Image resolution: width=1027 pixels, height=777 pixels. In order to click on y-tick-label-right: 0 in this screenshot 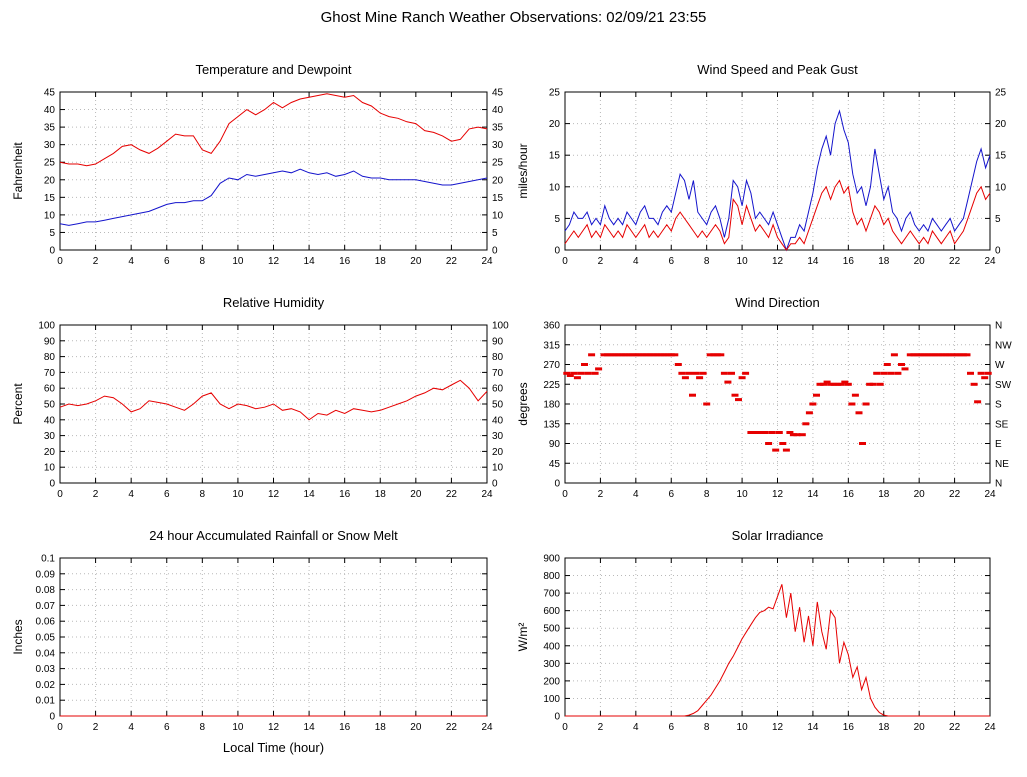, I will do `click(495, 484)`.